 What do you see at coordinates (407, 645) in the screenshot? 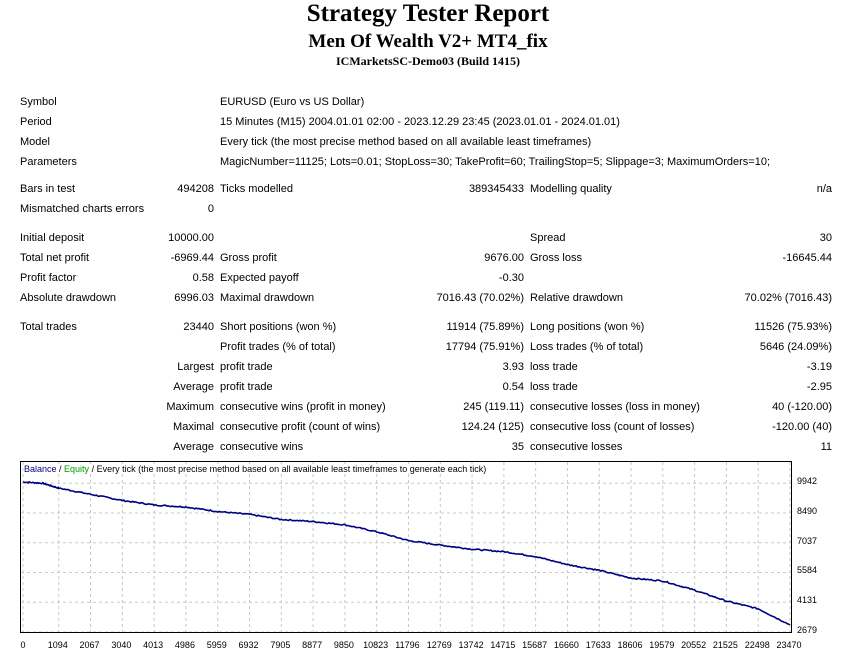
I see `x-tick-label: 11796` at bounding box center [407, 645].